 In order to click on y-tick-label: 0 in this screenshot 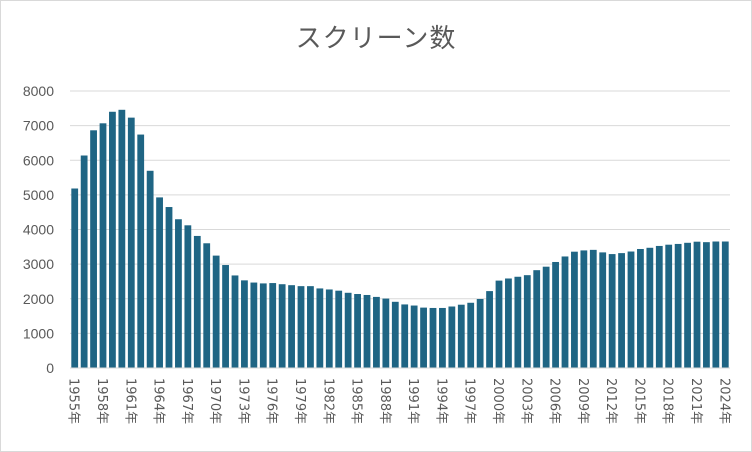, I will do `click(50, 368)`.